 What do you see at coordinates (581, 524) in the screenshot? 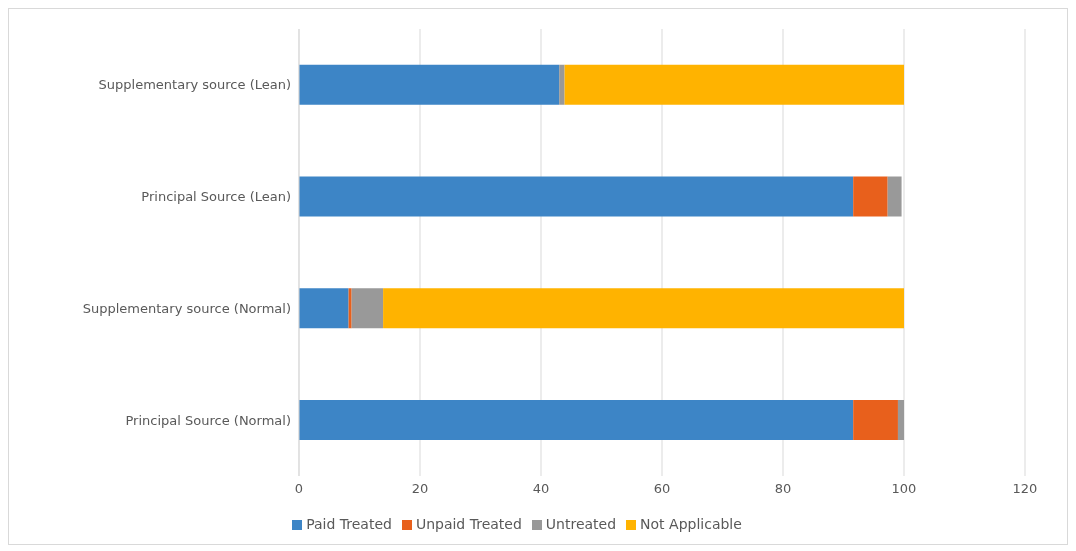
I see `legend-label: Untreated` at bounding box center [581, 524].